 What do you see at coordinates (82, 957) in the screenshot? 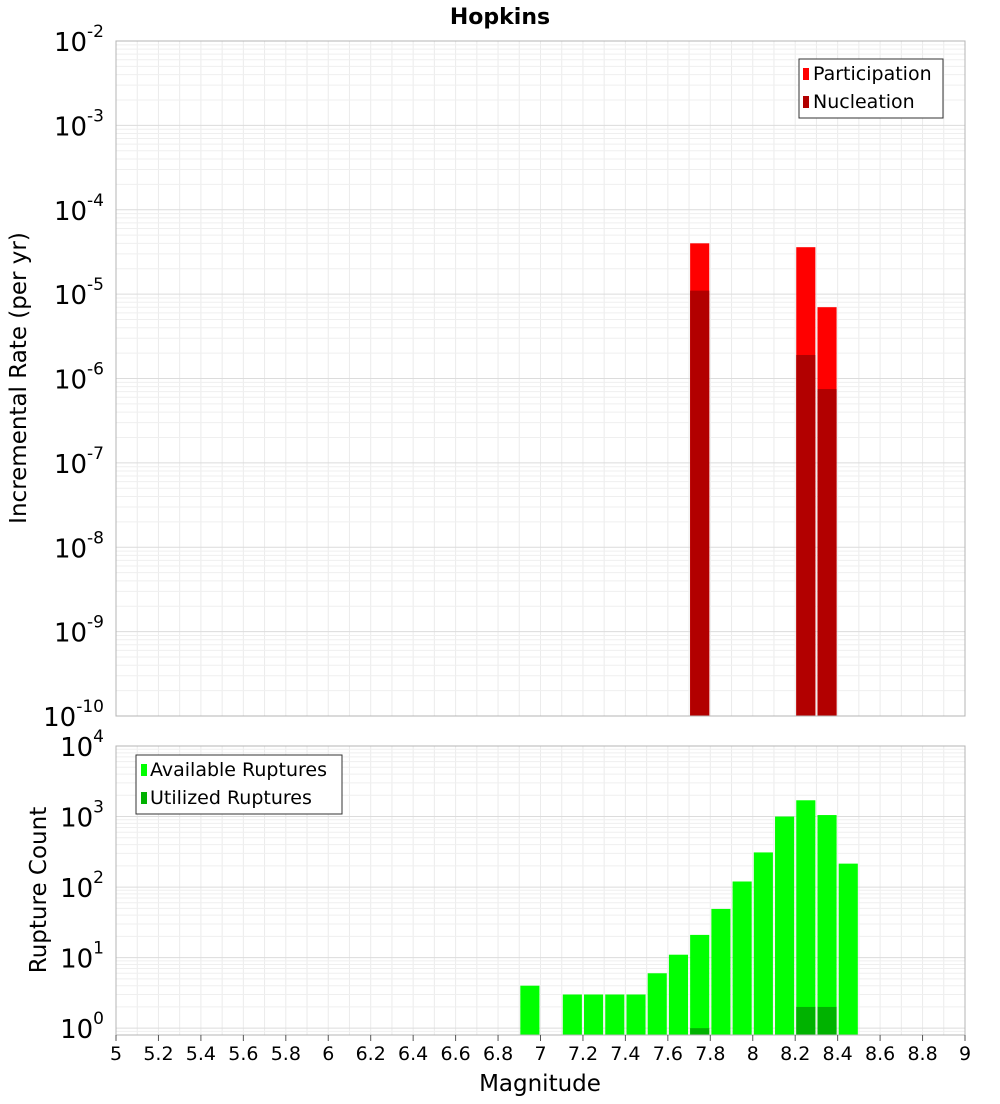
I see `y-tick-label: 10¹` at bounding box center [82, 957].